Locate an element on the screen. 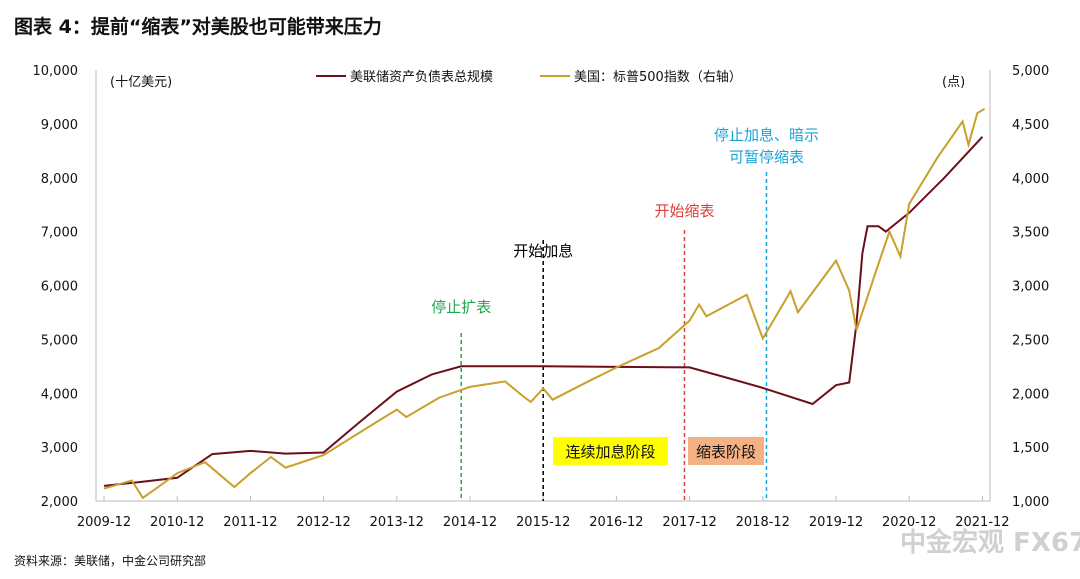 The image size is (1080, 579). right-tick-label: 3,500 is located at coordinates (1030, 233).